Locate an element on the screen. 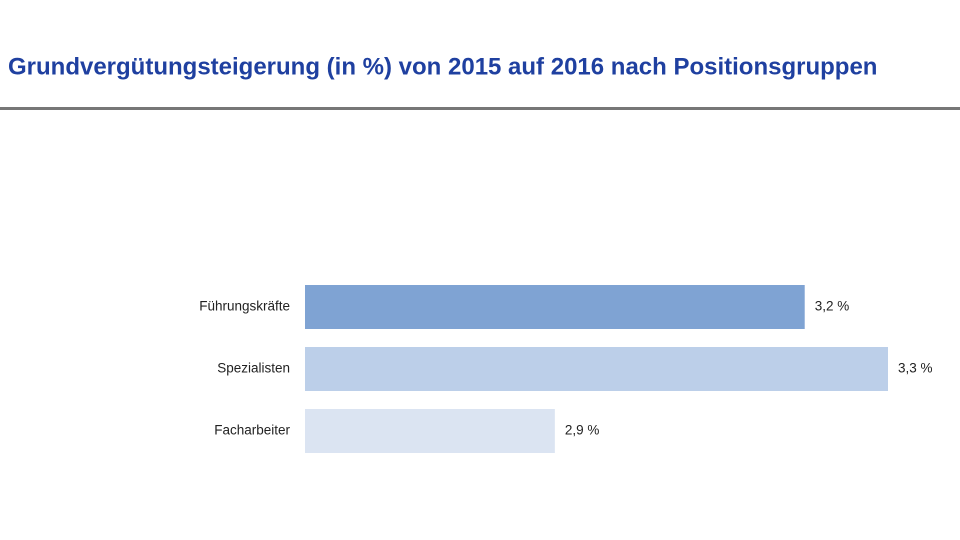 This screenshot has height=540, width=960. value-label: 3,2 % is located at coordinates (832, 306).